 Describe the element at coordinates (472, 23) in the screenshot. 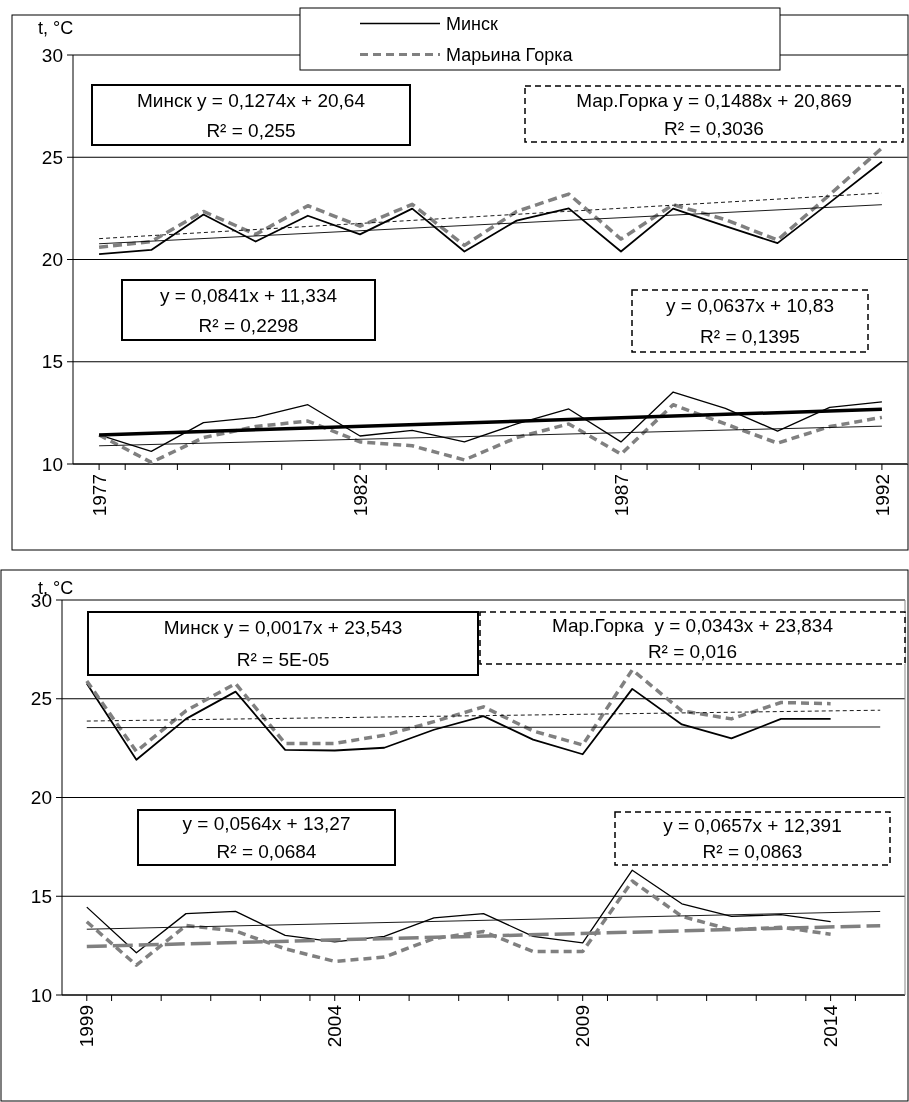

I see `legend-label: Минск` at that location.